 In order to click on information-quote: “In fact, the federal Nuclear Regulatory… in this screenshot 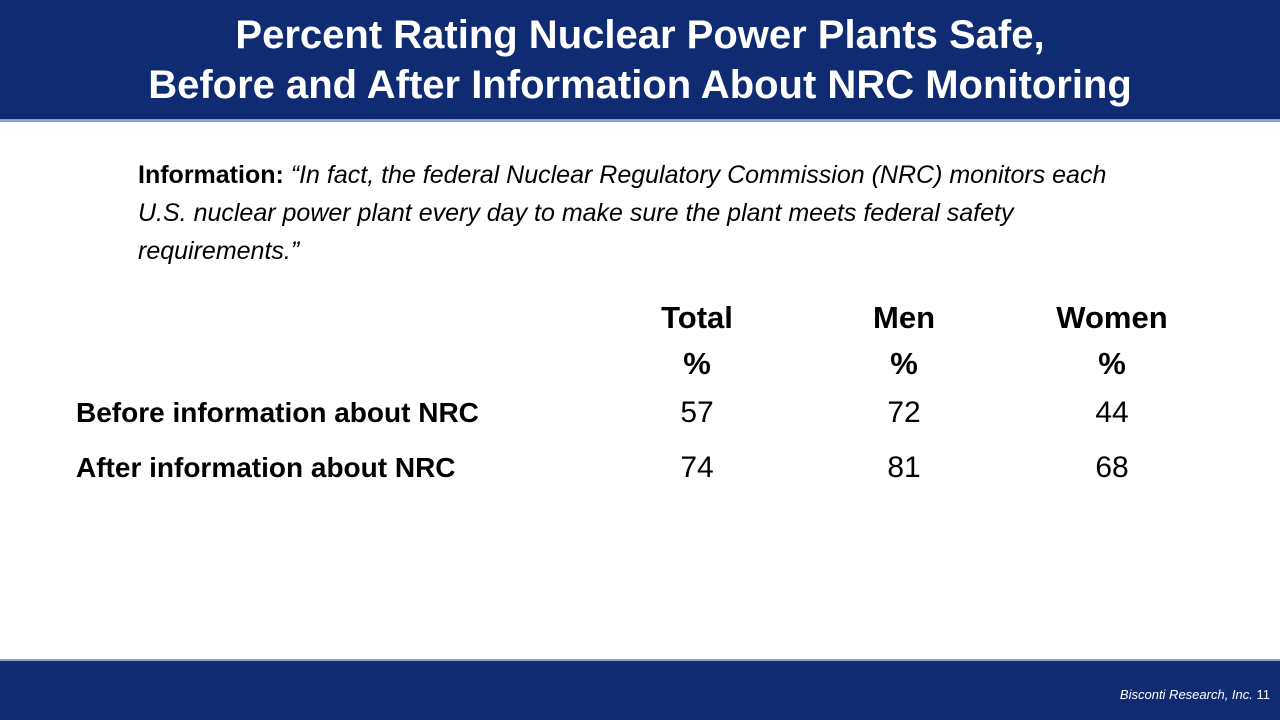, I will do `click(622, 213)`.